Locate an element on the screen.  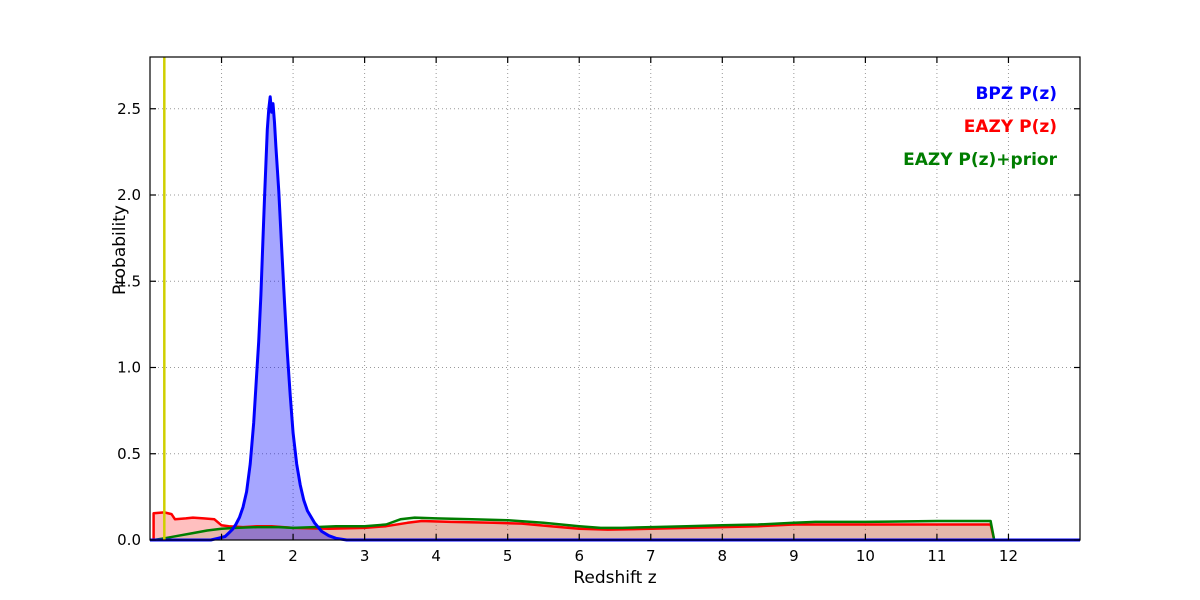
svg-text: 11 is located at coordinates (936, 556).